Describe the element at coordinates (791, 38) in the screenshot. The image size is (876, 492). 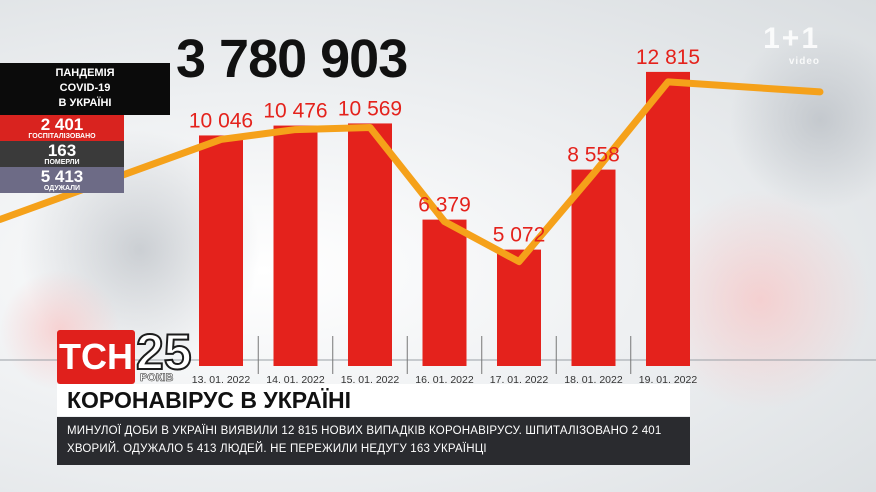
I see `channel-logo: 1+1` at that location.